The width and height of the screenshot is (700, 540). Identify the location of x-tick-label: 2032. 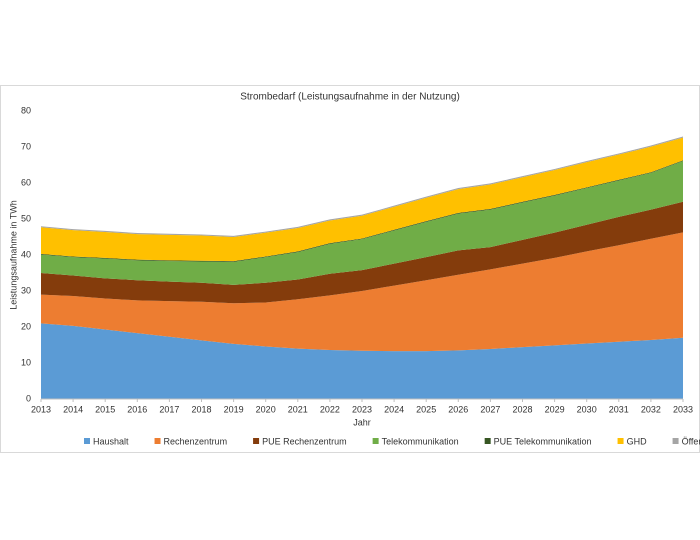
(651, 409).